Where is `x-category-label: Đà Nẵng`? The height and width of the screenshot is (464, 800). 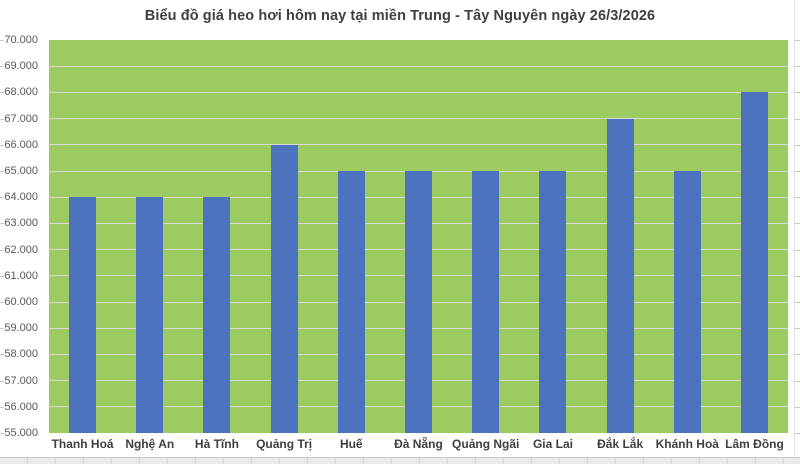 x-category-label: Đà Nẵng is located at coordinates (418, 444).